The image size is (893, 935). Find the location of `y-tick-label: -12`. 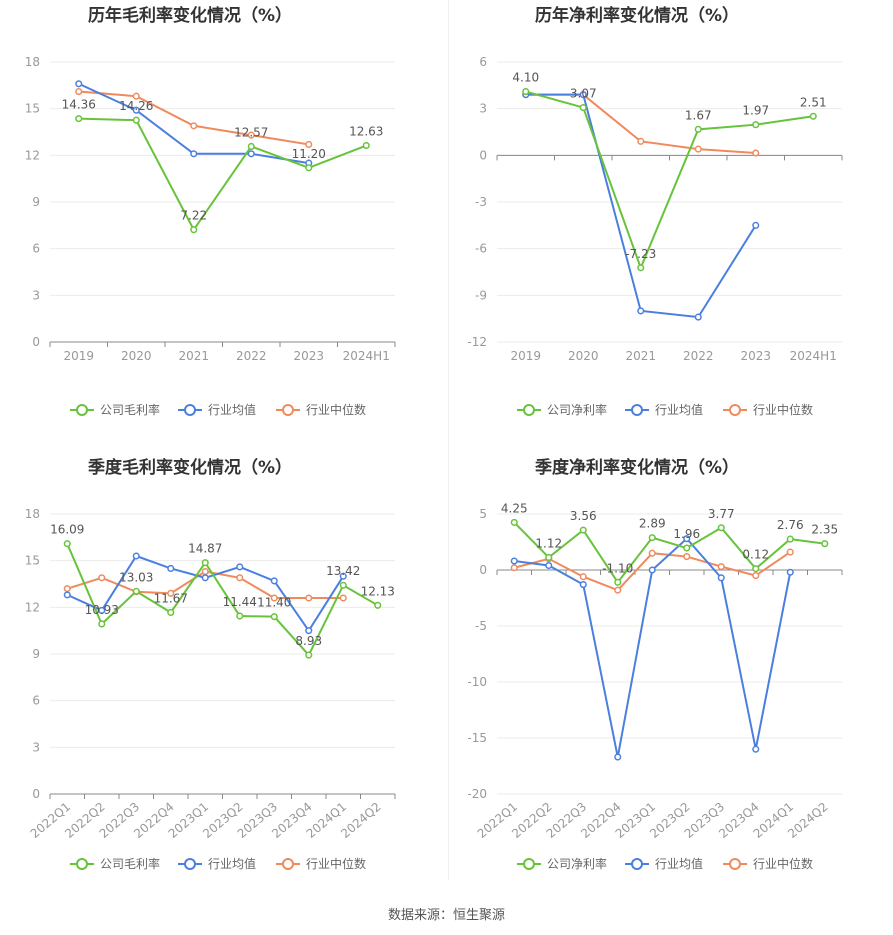

y-tick-label: -12 is located at coordinates (477, 342).